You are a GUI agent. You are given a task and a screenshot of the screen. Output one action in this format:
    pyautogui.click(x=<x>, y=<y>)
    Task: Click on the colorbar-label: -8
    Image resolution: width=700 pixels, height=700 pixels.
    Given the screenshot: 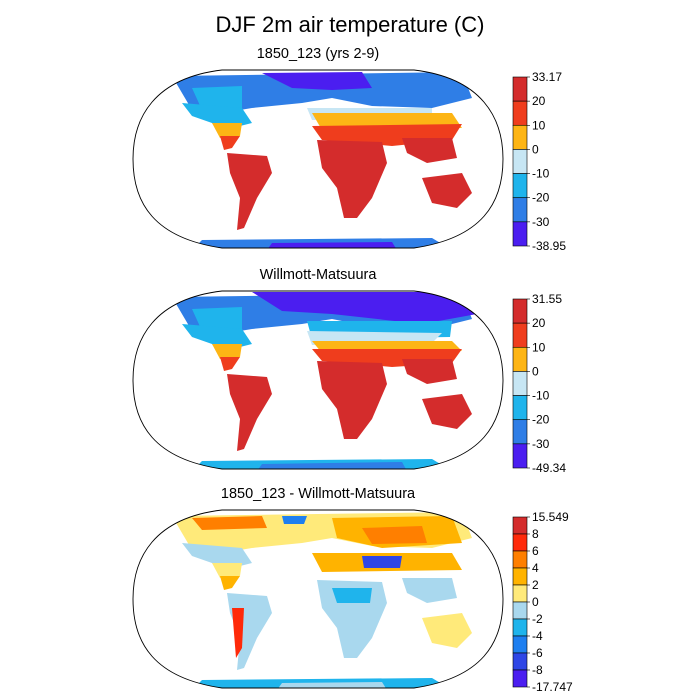 What is the action you would take?
    pyautogui.click(x=537, y=670)
    